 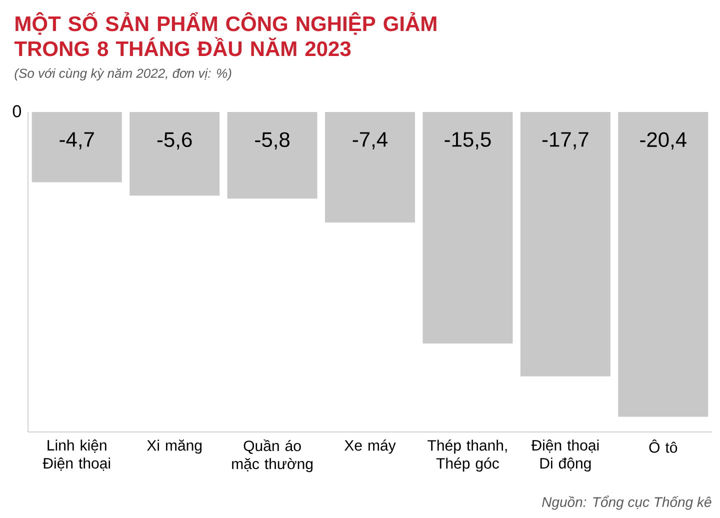 What do you see at coordinates (77, 141) in the screenshot?
I see `data-label: -4,7` at bounding box center [77, 141].